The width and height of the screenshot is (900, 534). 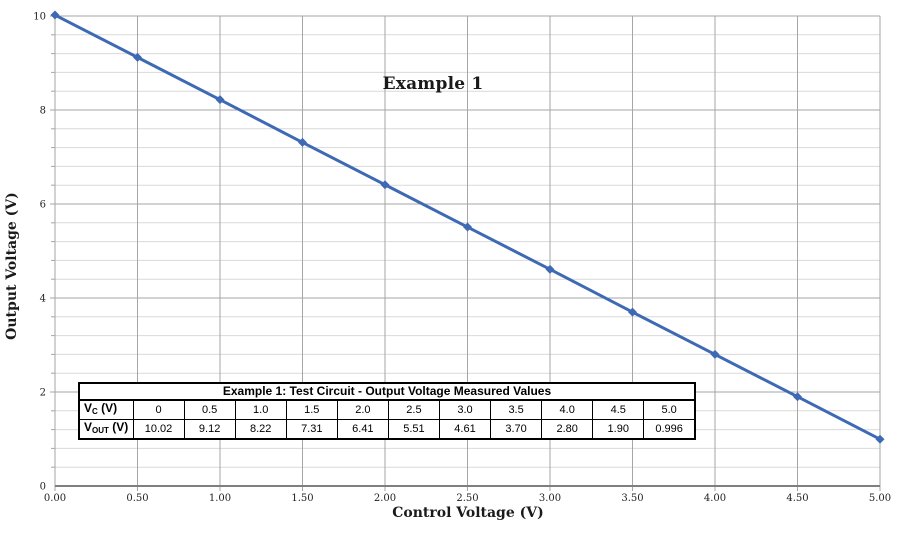 What do you see at coordinates (413, 429) in the screenshot?
I see `table-cell: 5.51` at bounding box center [413, 429].